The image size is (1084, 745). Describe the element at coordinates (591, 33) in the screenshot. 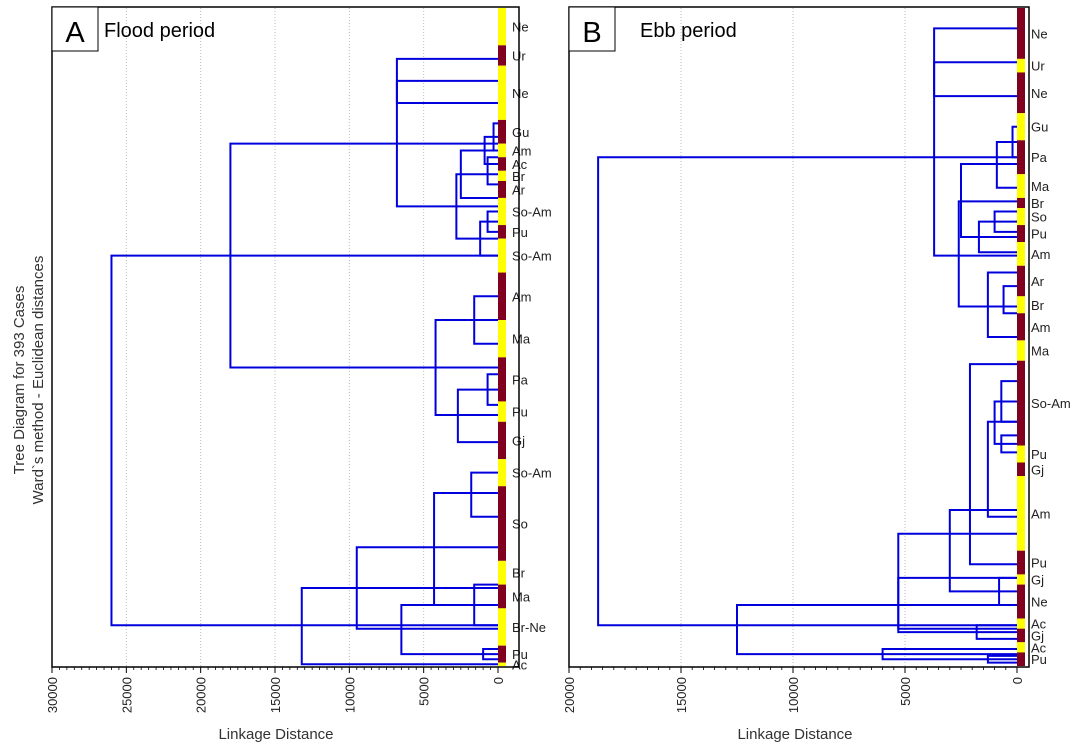

I see `panel-b-letter: B` at that location.